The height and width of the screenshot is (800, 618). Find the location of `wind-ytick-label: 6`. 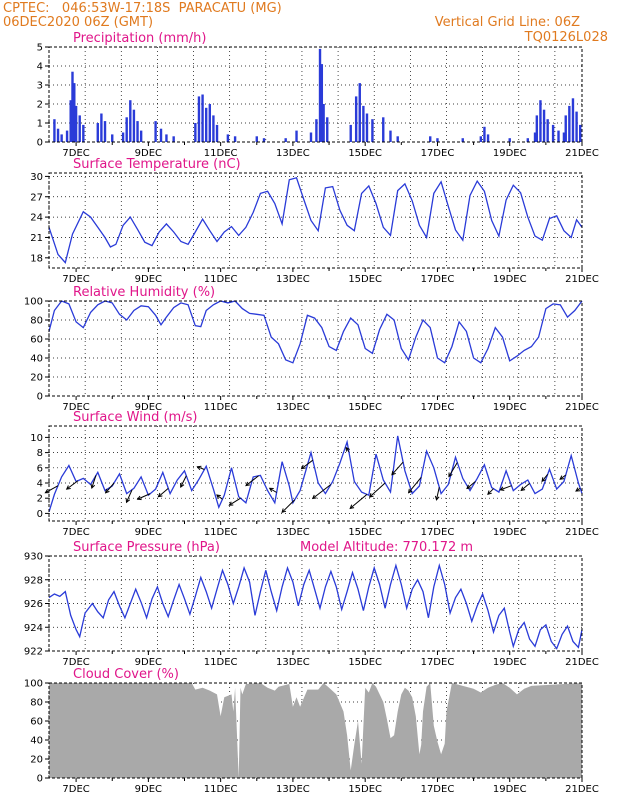

wind-ytick-label: 6 is located at coordinates (40, 468).